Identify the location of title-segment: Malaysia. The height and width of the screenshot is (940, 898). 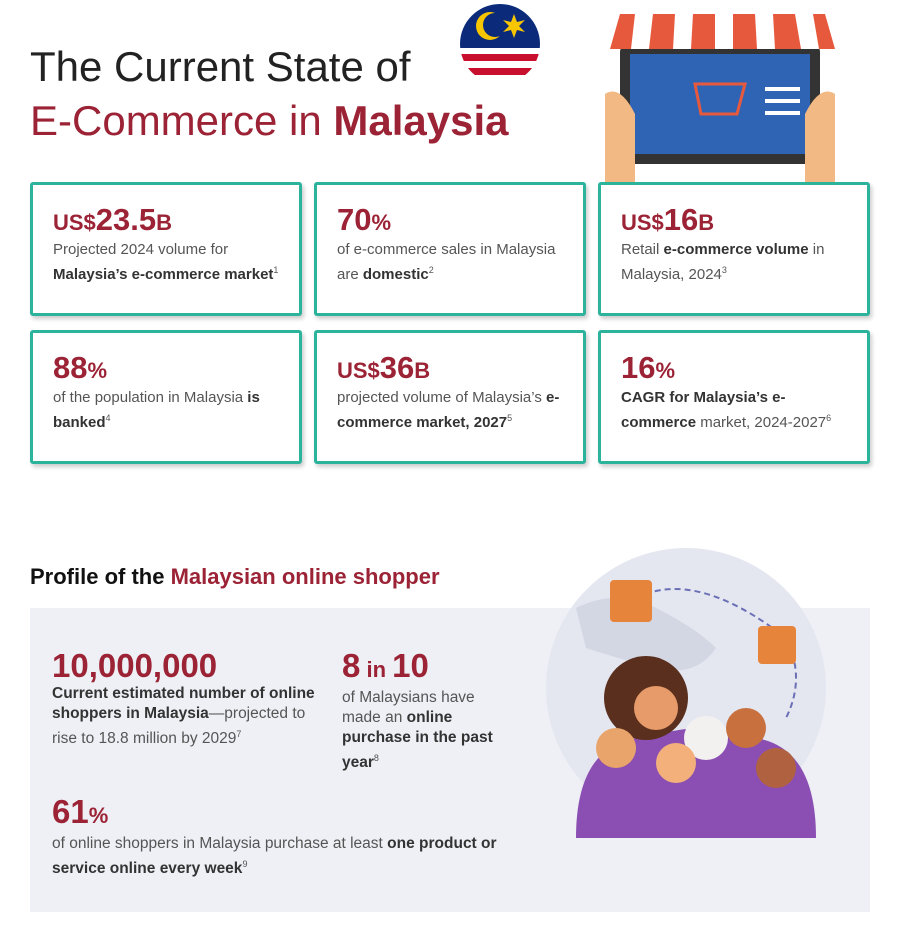
(421, 120).